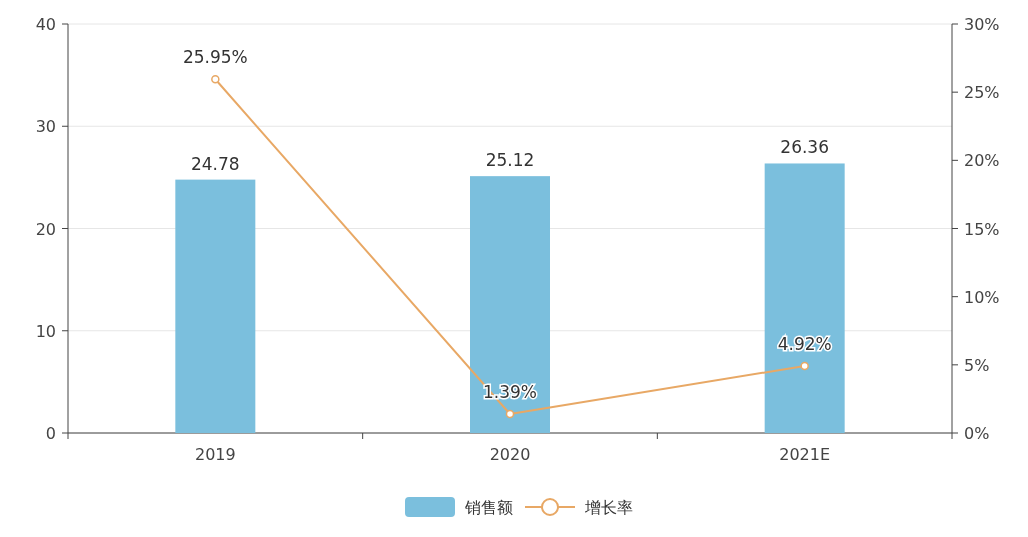 This screenshot has width=1028, height=537. Describe the element at coordinates (45, 127) in the screenshot. I see `y-tick-label: 30` at that location.